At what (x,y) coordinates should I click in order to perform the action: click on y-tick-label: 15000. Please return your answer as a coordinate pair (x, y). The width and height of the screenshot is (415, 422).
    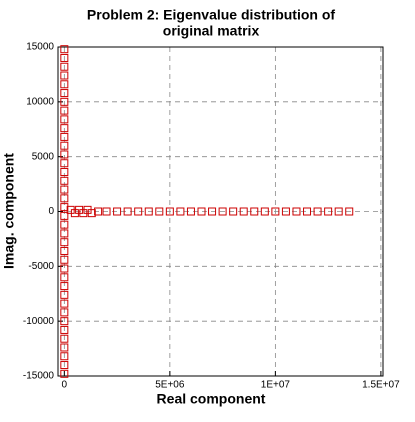
    Looking at the image, I should click on (40, 47).